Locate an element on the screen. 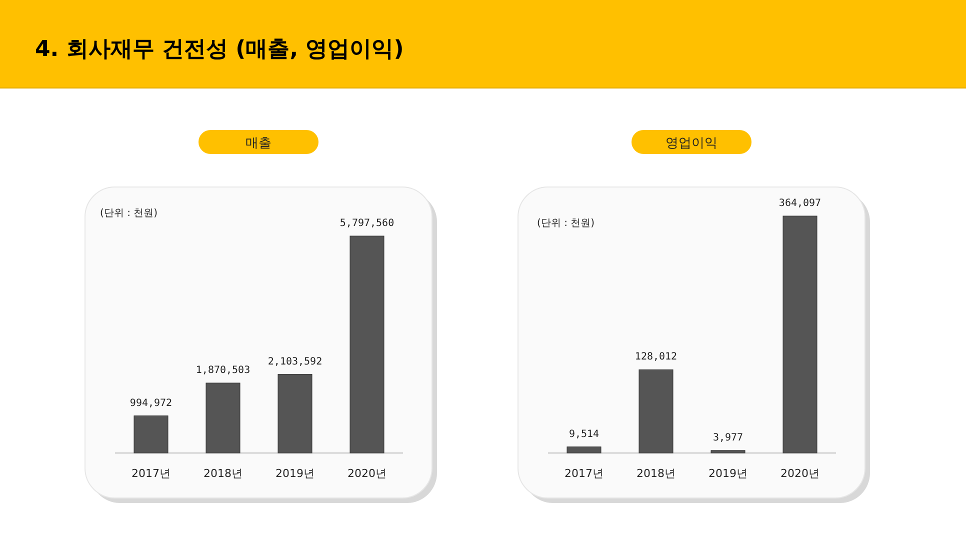  data-label: 9,514 is located at coordinates (584, 434).